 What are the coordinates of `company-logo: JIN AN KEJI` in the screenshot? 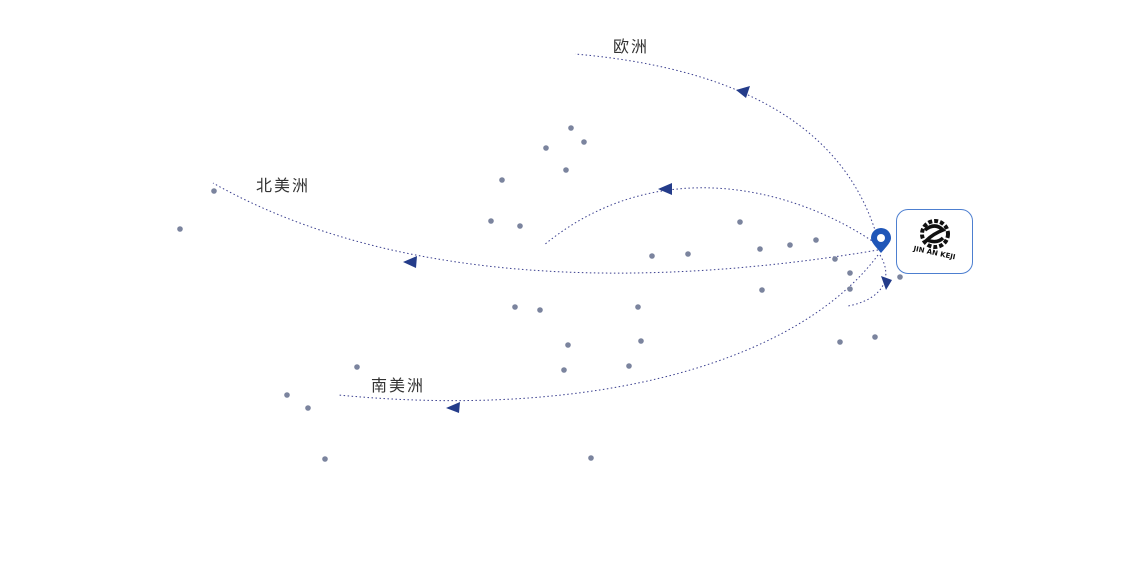 It's located at (934, 241).